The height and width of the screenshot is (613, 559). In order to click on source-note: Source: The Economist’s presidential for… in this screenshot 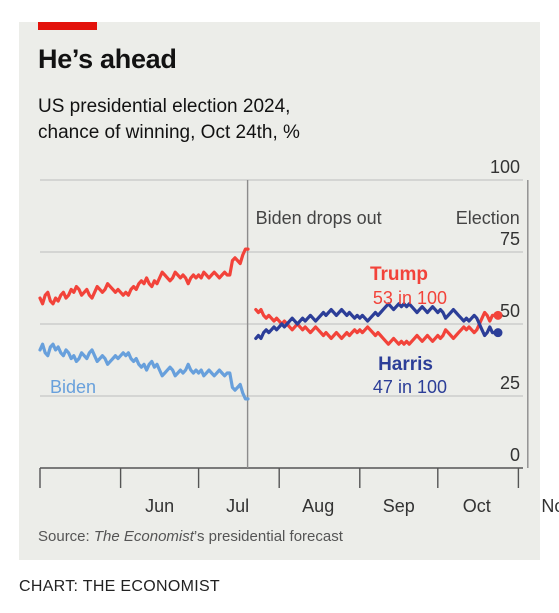, I will do `click(190, 536)`.